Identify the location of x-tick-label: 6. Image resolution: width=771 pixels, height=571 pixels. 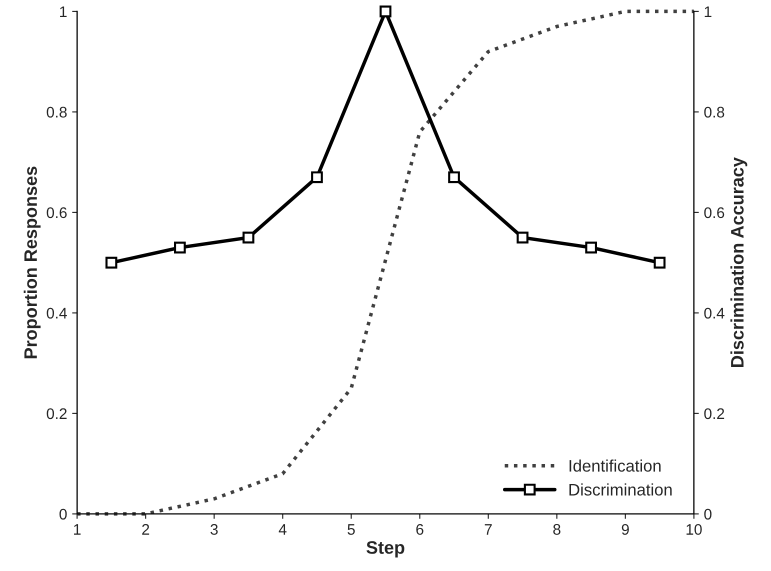
(420, 529).